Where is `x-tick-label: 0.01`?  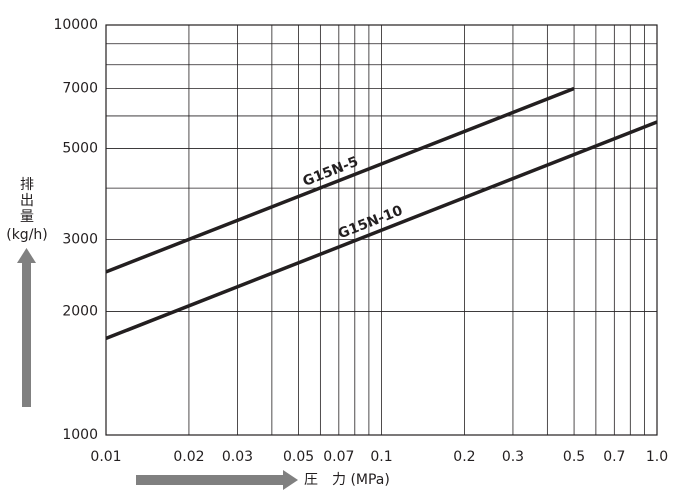
x-tick-label: 0.01 is located at coordinates (105, 457).